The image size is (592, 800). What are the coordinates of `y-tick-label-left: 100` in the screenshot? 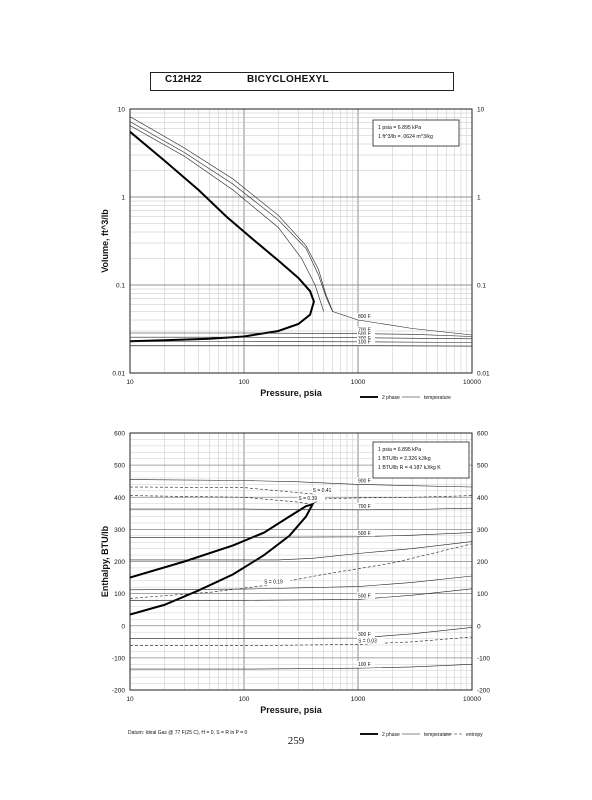 It's located at (119, 594).